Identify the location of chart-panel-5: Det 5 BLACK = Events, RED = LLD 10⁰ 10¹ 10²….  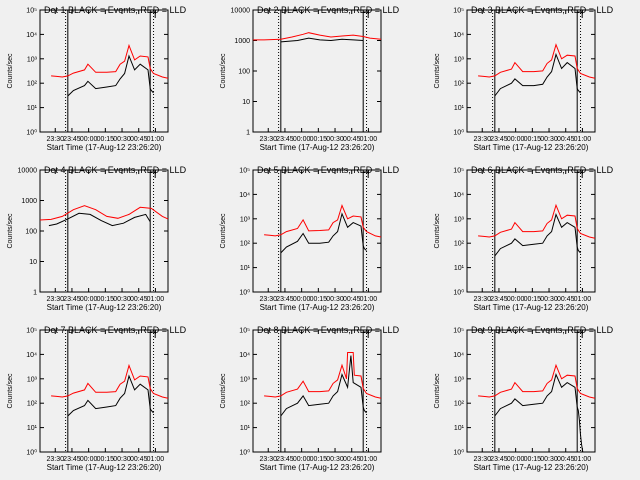
(310, 238).